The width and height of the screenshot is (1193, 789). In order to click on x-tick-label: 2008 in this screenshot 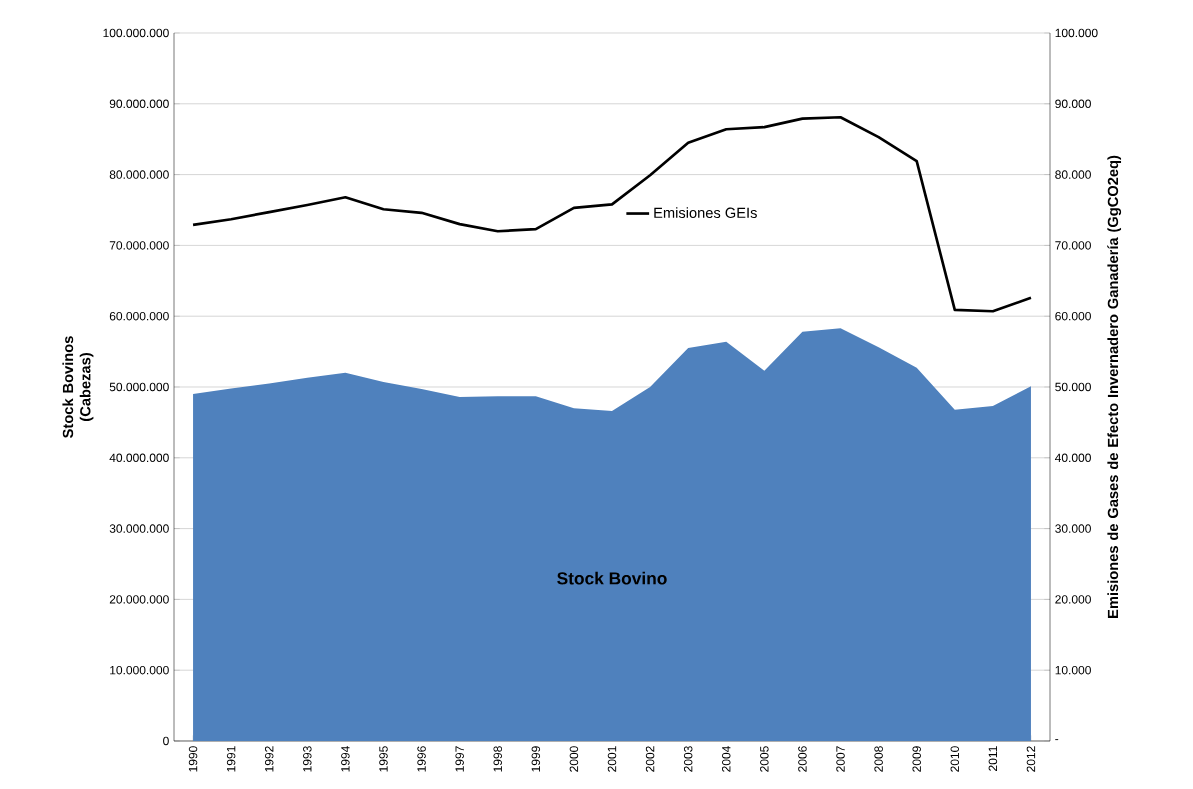, I will do `click(878, 759)`.